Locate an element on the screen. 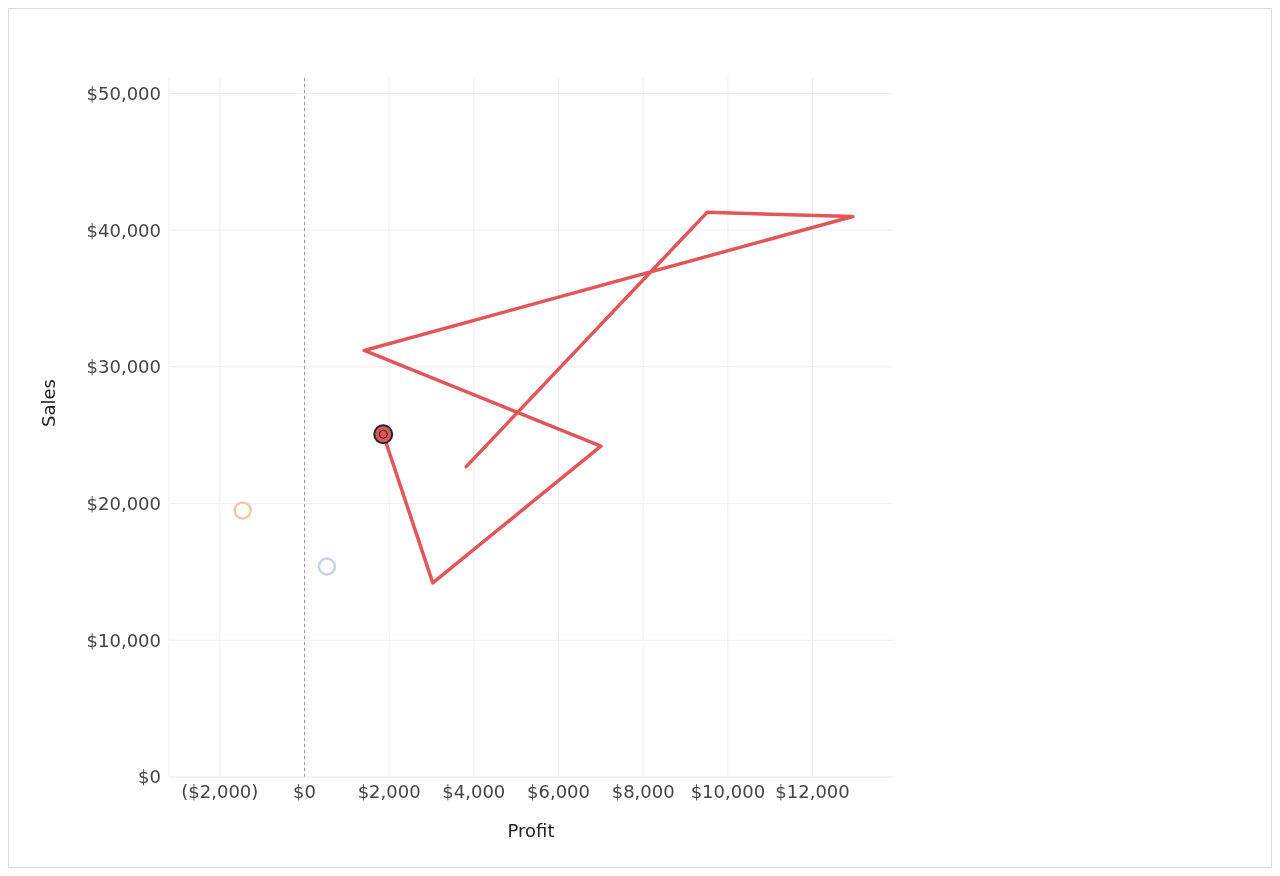  y-tick-label: $0 is located at coordinates (149, 777).